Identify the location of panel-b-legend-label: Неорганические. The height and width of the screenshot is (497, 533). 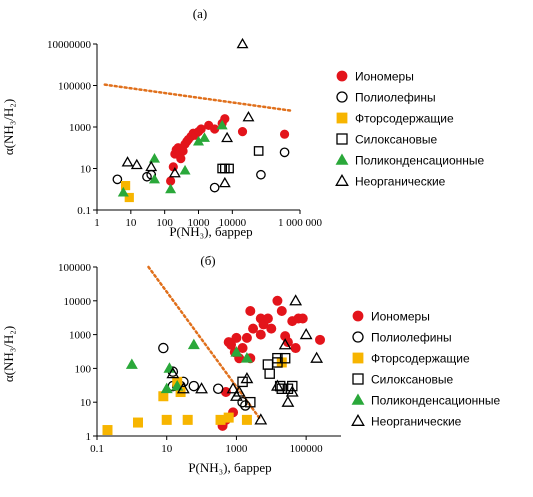
(416, 422).